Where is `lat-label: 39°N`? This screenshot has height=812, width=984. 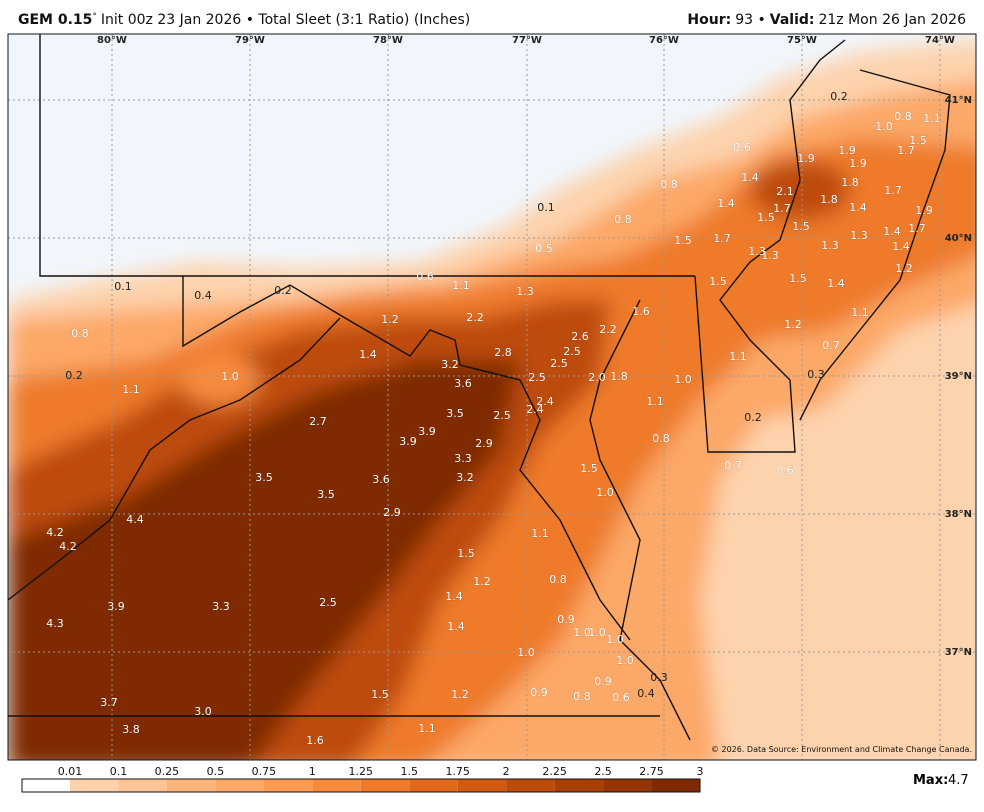
lat-label: 39°N is located at coordinates (958, 376).